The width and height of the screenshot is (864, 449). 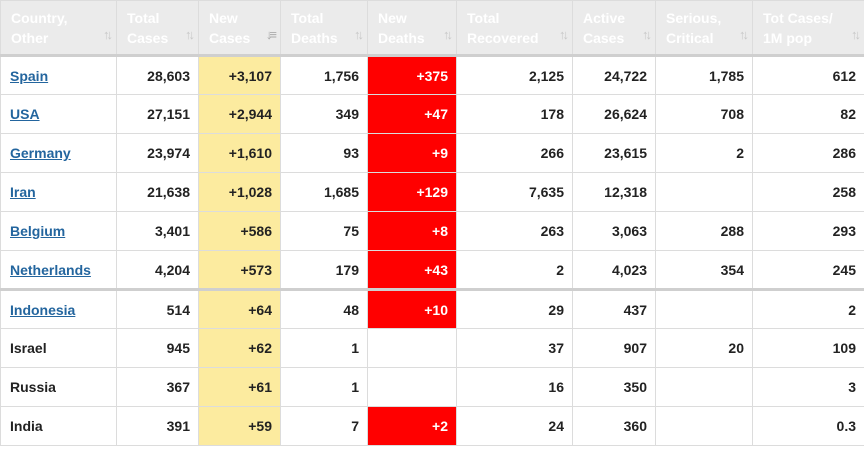 What do you see at coordinates (412, 426) in the screenshot?
I see `new-deaths-cell: +2` at bounding box center [412, 426].